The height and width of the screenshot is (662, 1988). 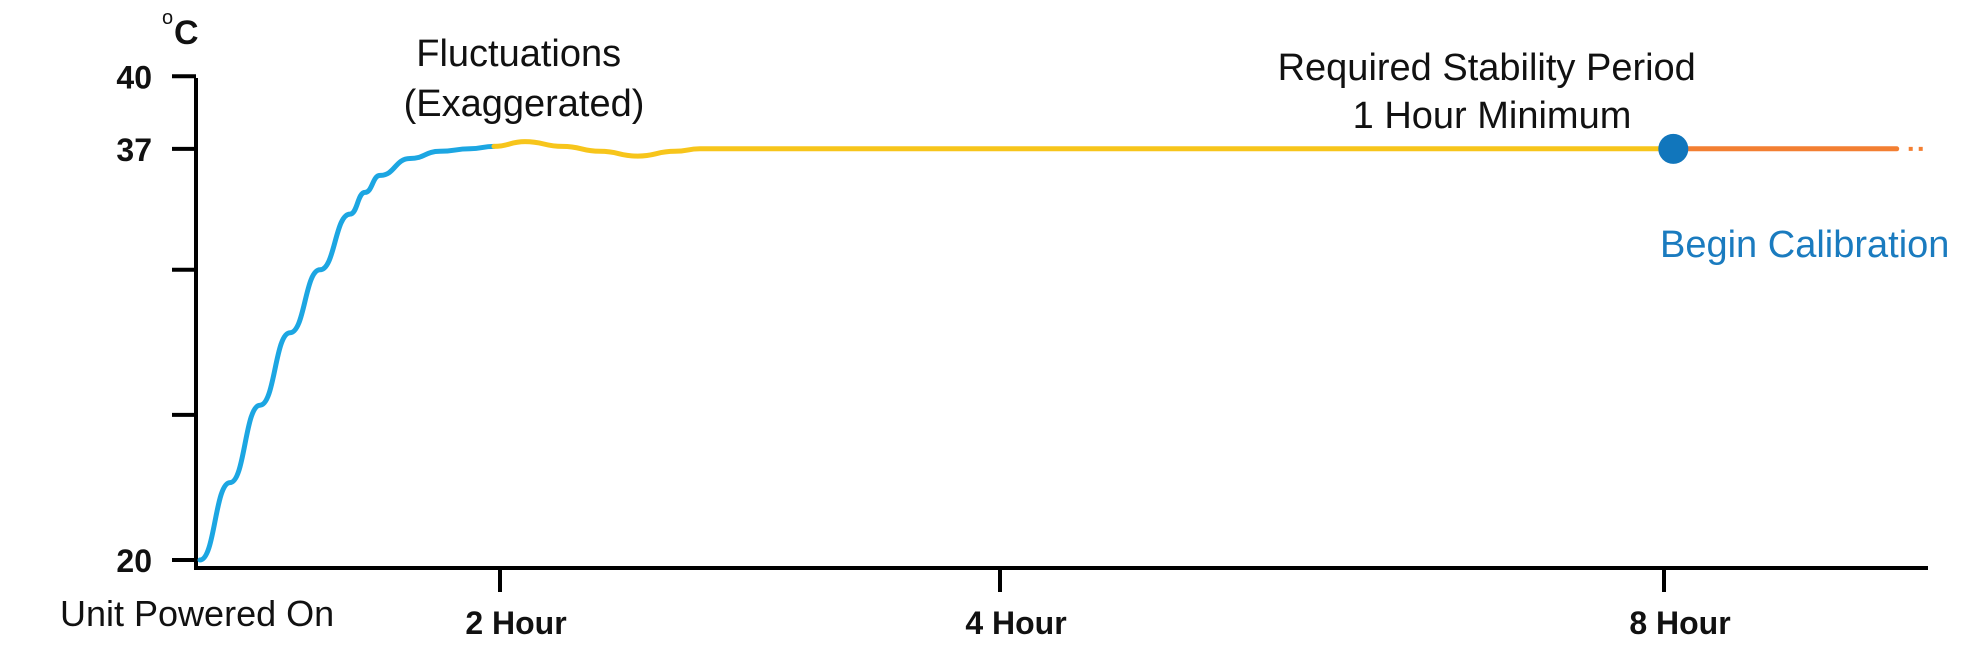 What do you see at coordinates (518, 54) in the screenshot?
I see `fluctuations-line-1: Fluctuations` at bounding box center [518, 54].